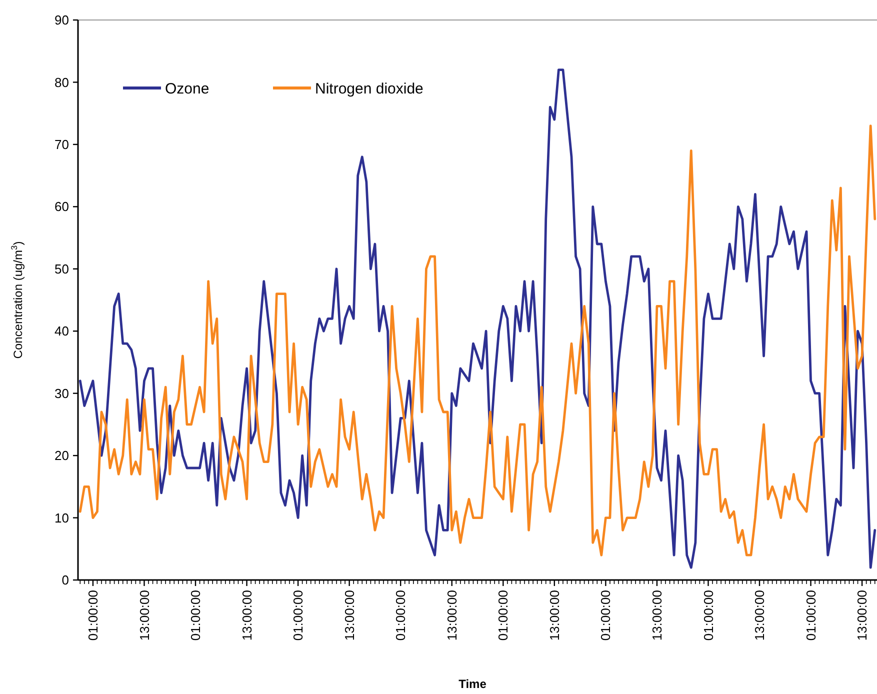 The height and width of the screenshot is (694, 877). What do you see at coordinates (61, 518) in the screenshot?
I see `y-tick-label: 10` at bounding box center [61, 518].